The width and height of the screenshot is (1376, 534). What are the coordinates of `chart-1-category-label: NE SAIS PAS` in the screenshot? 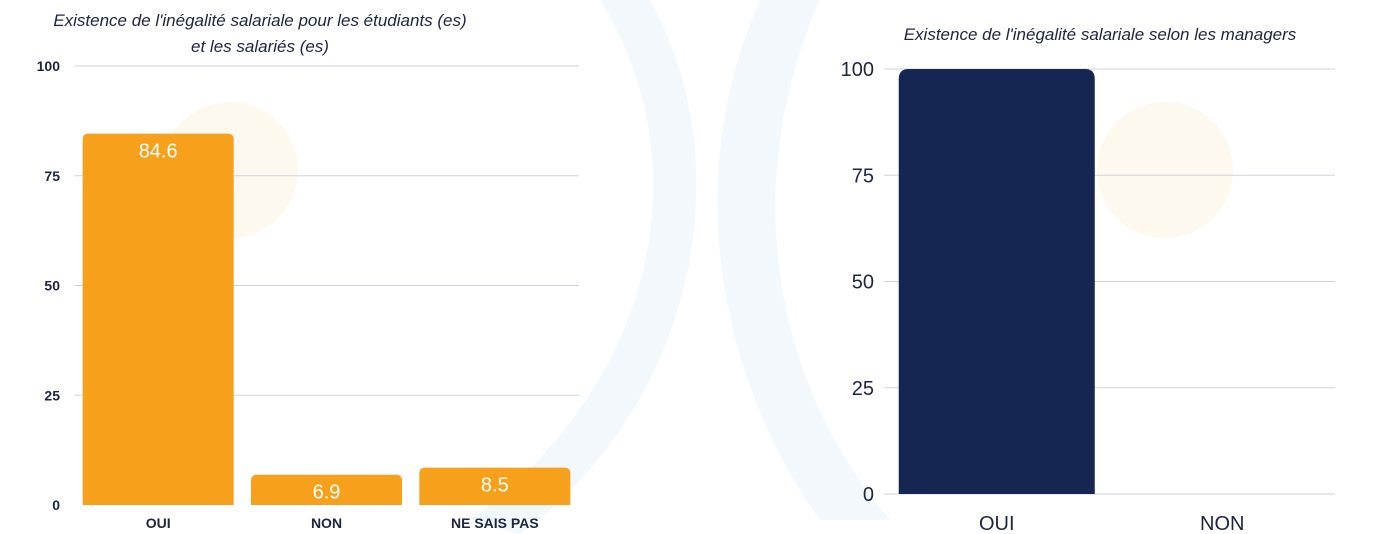 It's located at (495, 523).